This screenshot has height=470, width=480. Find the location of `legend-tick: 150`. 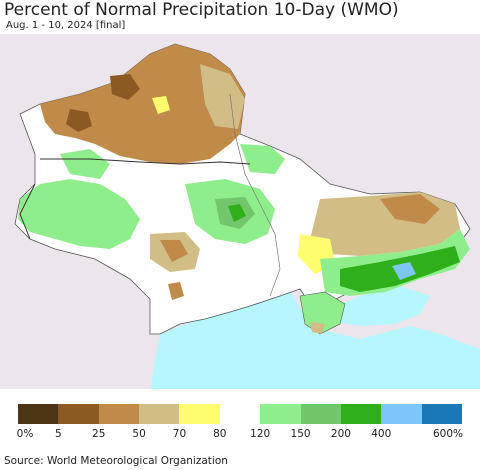

legend-tick: 150 is located at coordinates (300, 434).